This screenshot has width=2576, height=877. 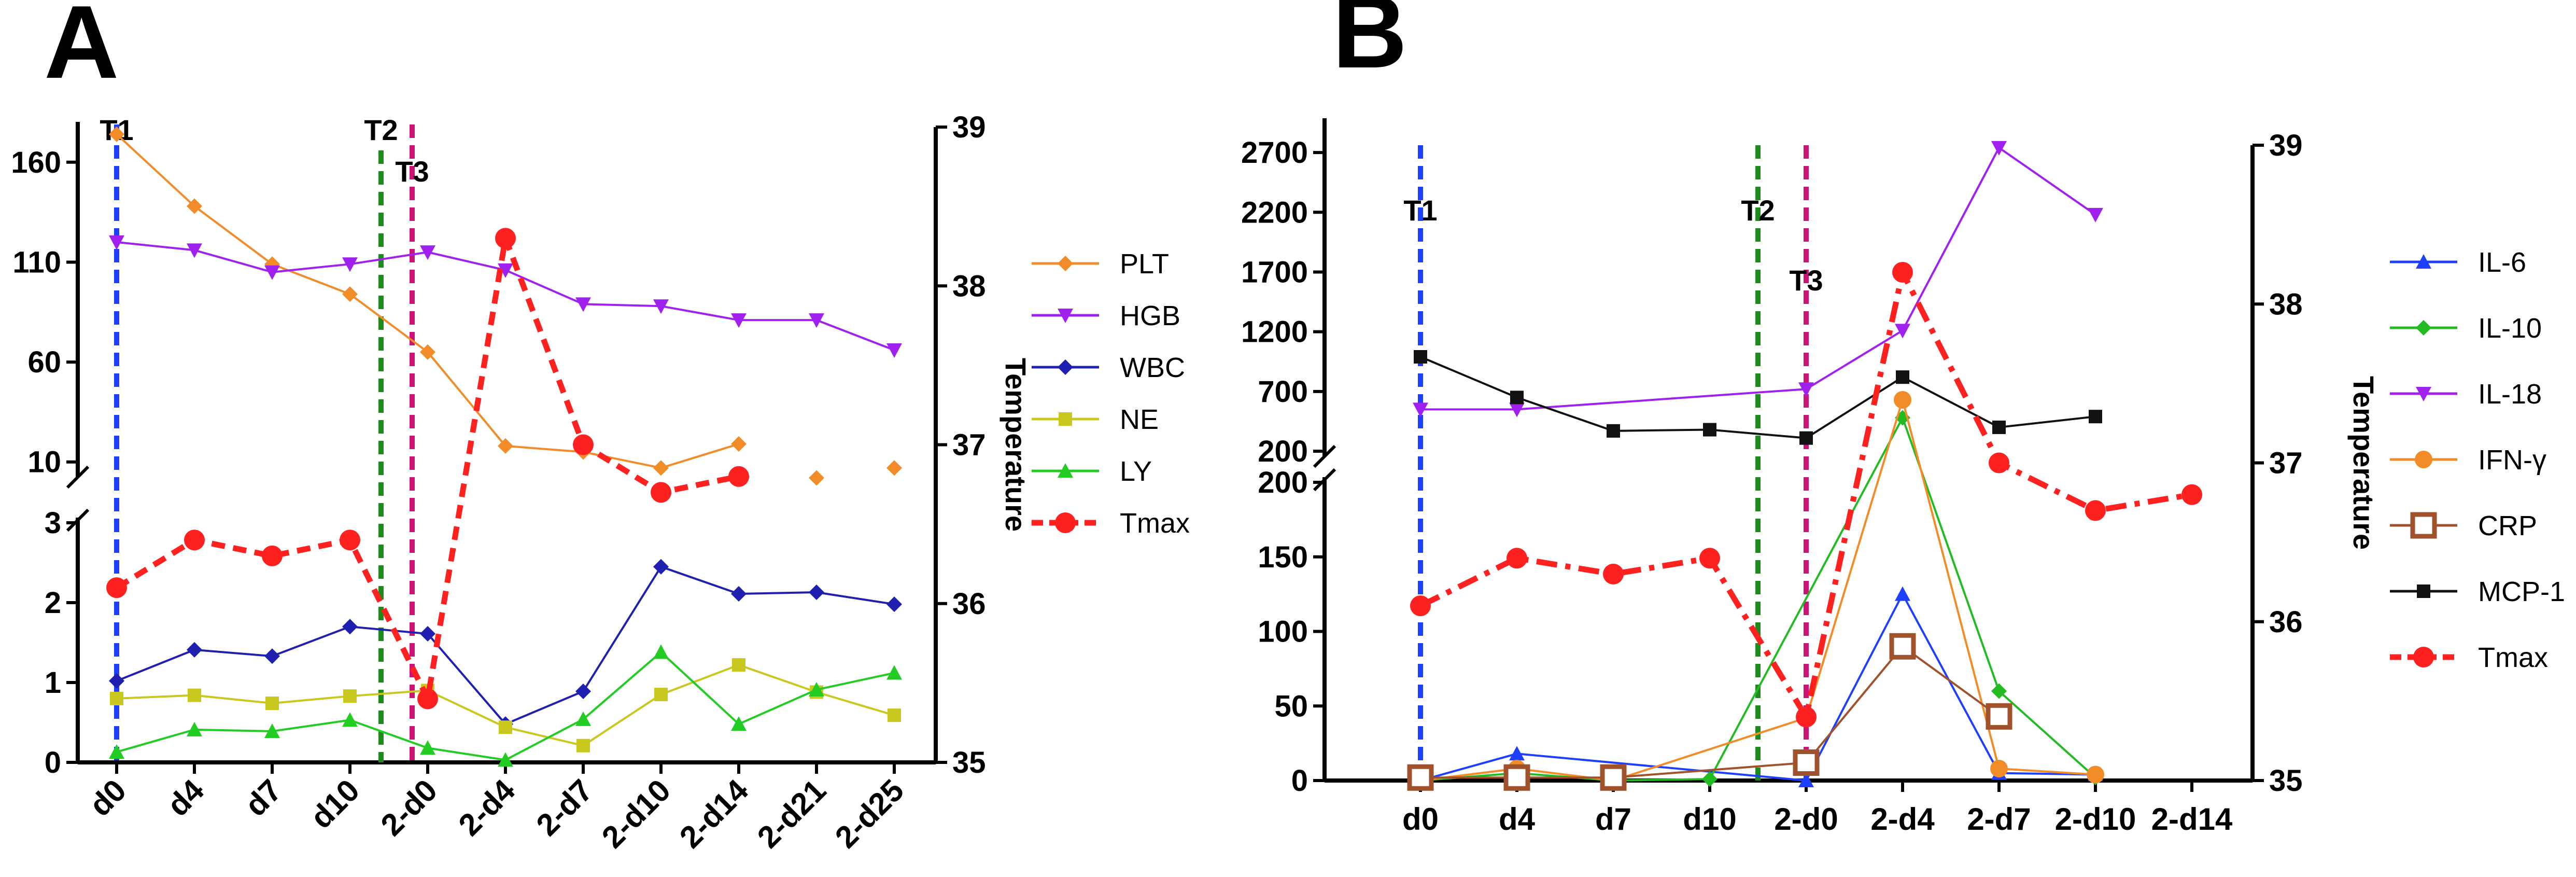 I want to click on right-tick-label: 36, so click(x=969, y=604).